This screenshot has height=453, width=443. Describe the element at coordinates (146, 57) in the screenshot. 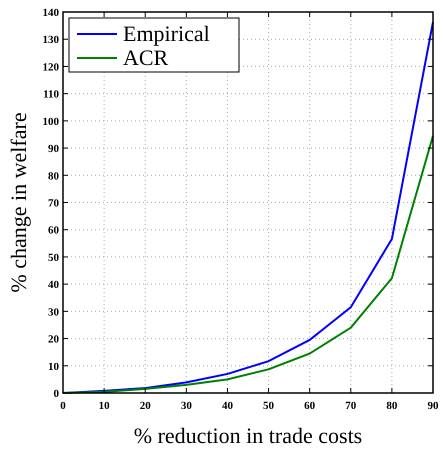

I see `legend-label: ACR` at that location.